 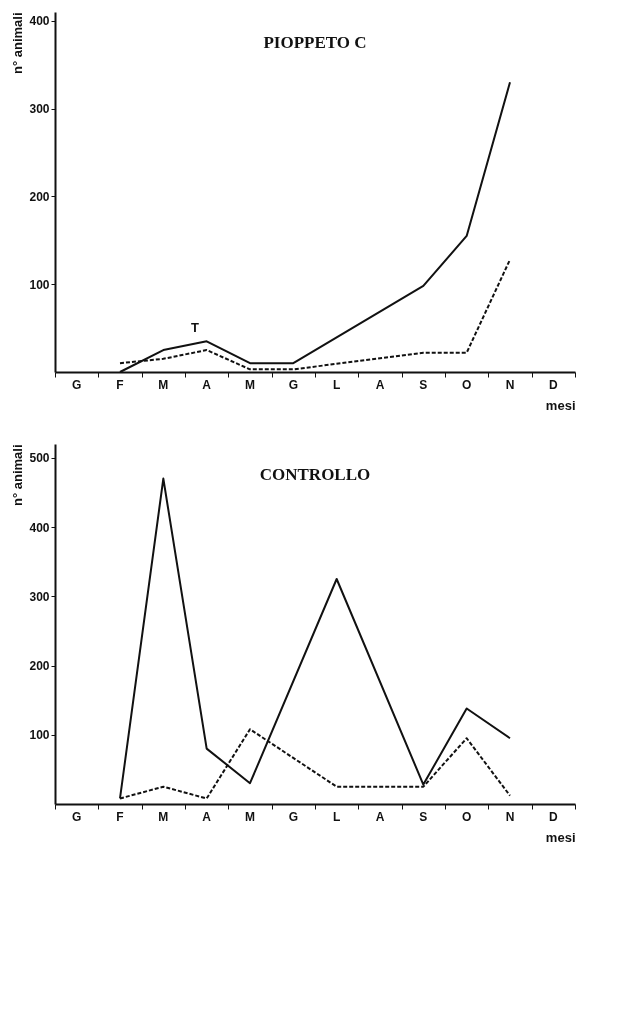 What do you see at coordinates (315, 42) in the screenshot?
I see `text: PIOPPETO C` at bounding box center [315, 42].